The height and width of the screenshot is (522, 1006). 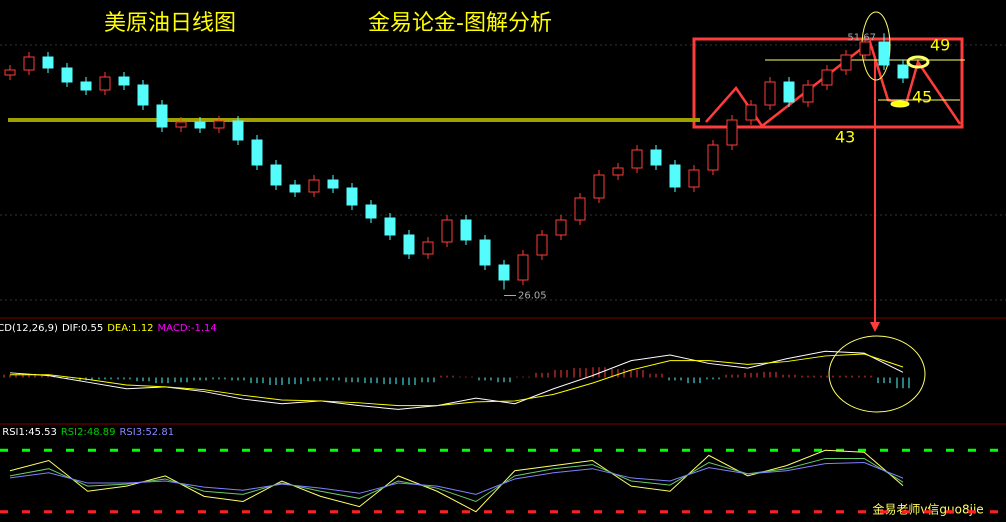 What do you see at coordinates (146, 432) in the screenshot?
I see `indicator-label: RSI3:52.81` at bounding box center [146, 432].